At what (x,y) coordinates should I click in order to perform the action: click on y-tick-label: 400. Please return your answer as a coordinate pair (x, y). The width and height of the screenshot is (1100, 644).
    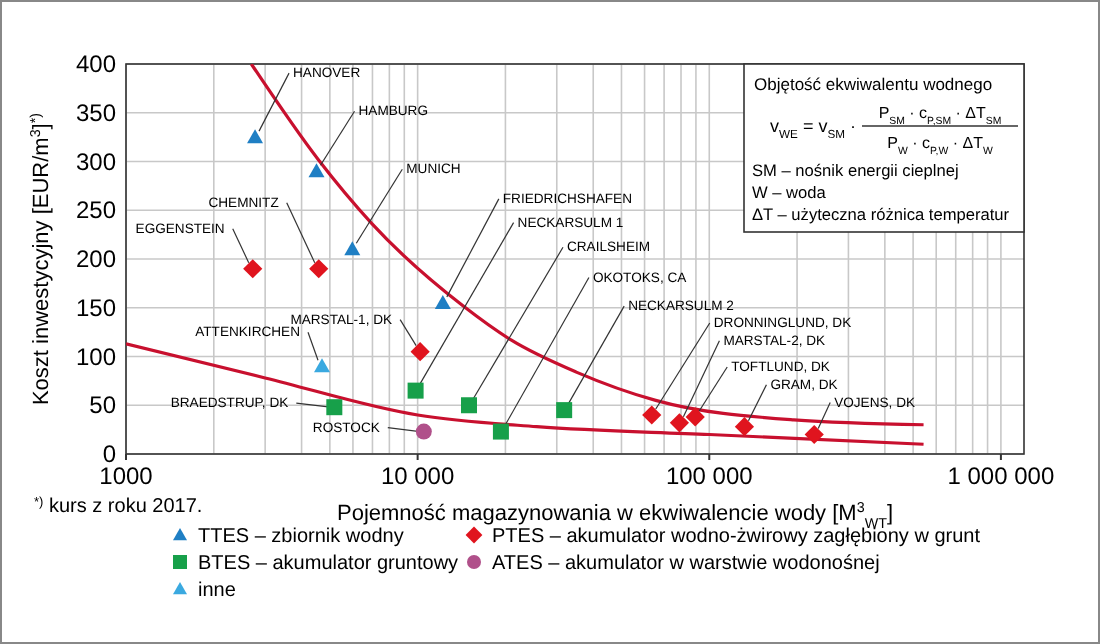
    Looking at the image, I should click on (96, 64).